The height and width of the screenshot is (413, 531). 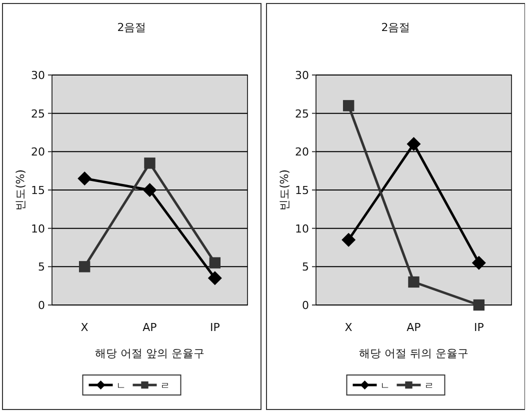 What do you see at coordinates (413, 353) in the screenshot?
I see `x-axis-title: 해당 어절 뒤의 운율구` at bounding box center [413, 353].